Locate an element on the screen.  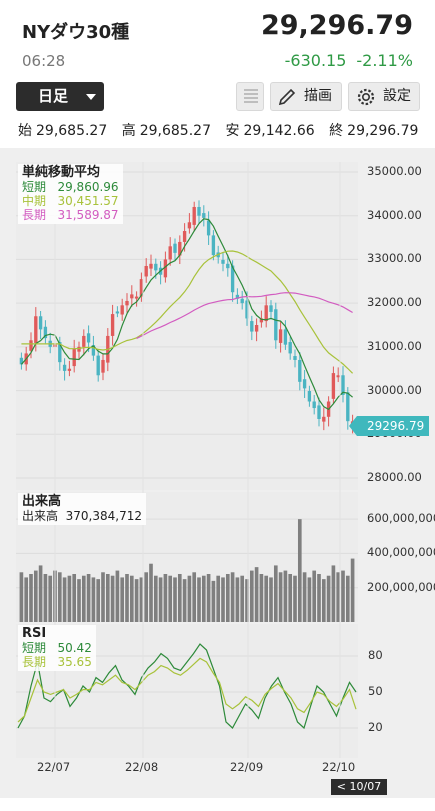
close-value: 29,296.79 is located at coordinates (383, 131).